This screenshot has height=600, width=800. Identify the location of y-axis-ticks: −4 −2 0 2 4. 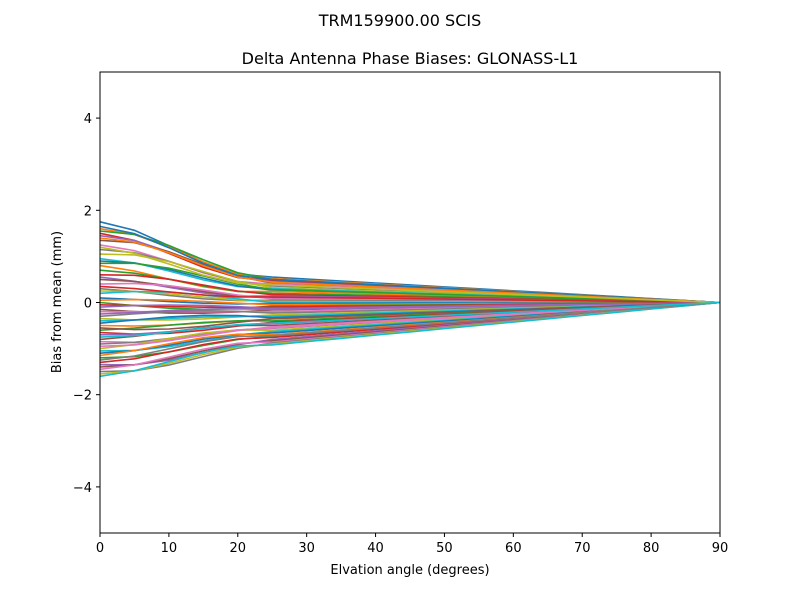
(86, 304).